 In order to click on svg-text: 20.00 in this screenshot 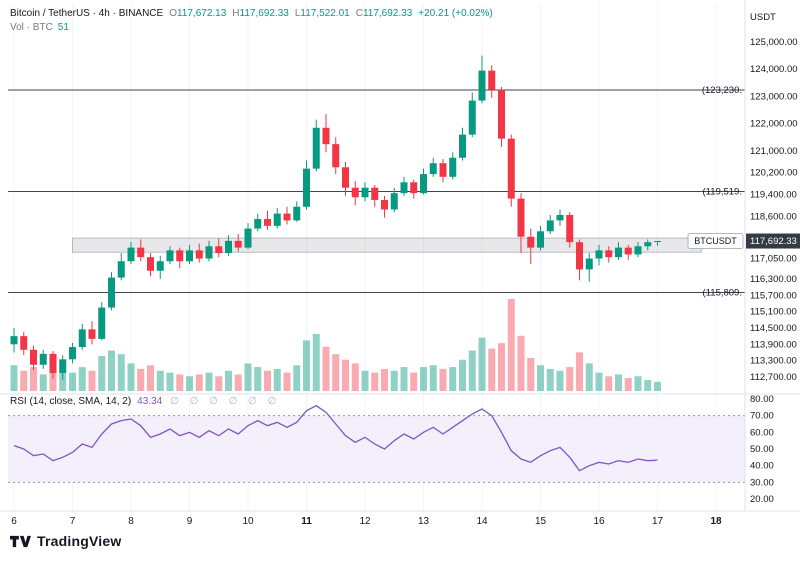, I will do `click(762, 499)`.